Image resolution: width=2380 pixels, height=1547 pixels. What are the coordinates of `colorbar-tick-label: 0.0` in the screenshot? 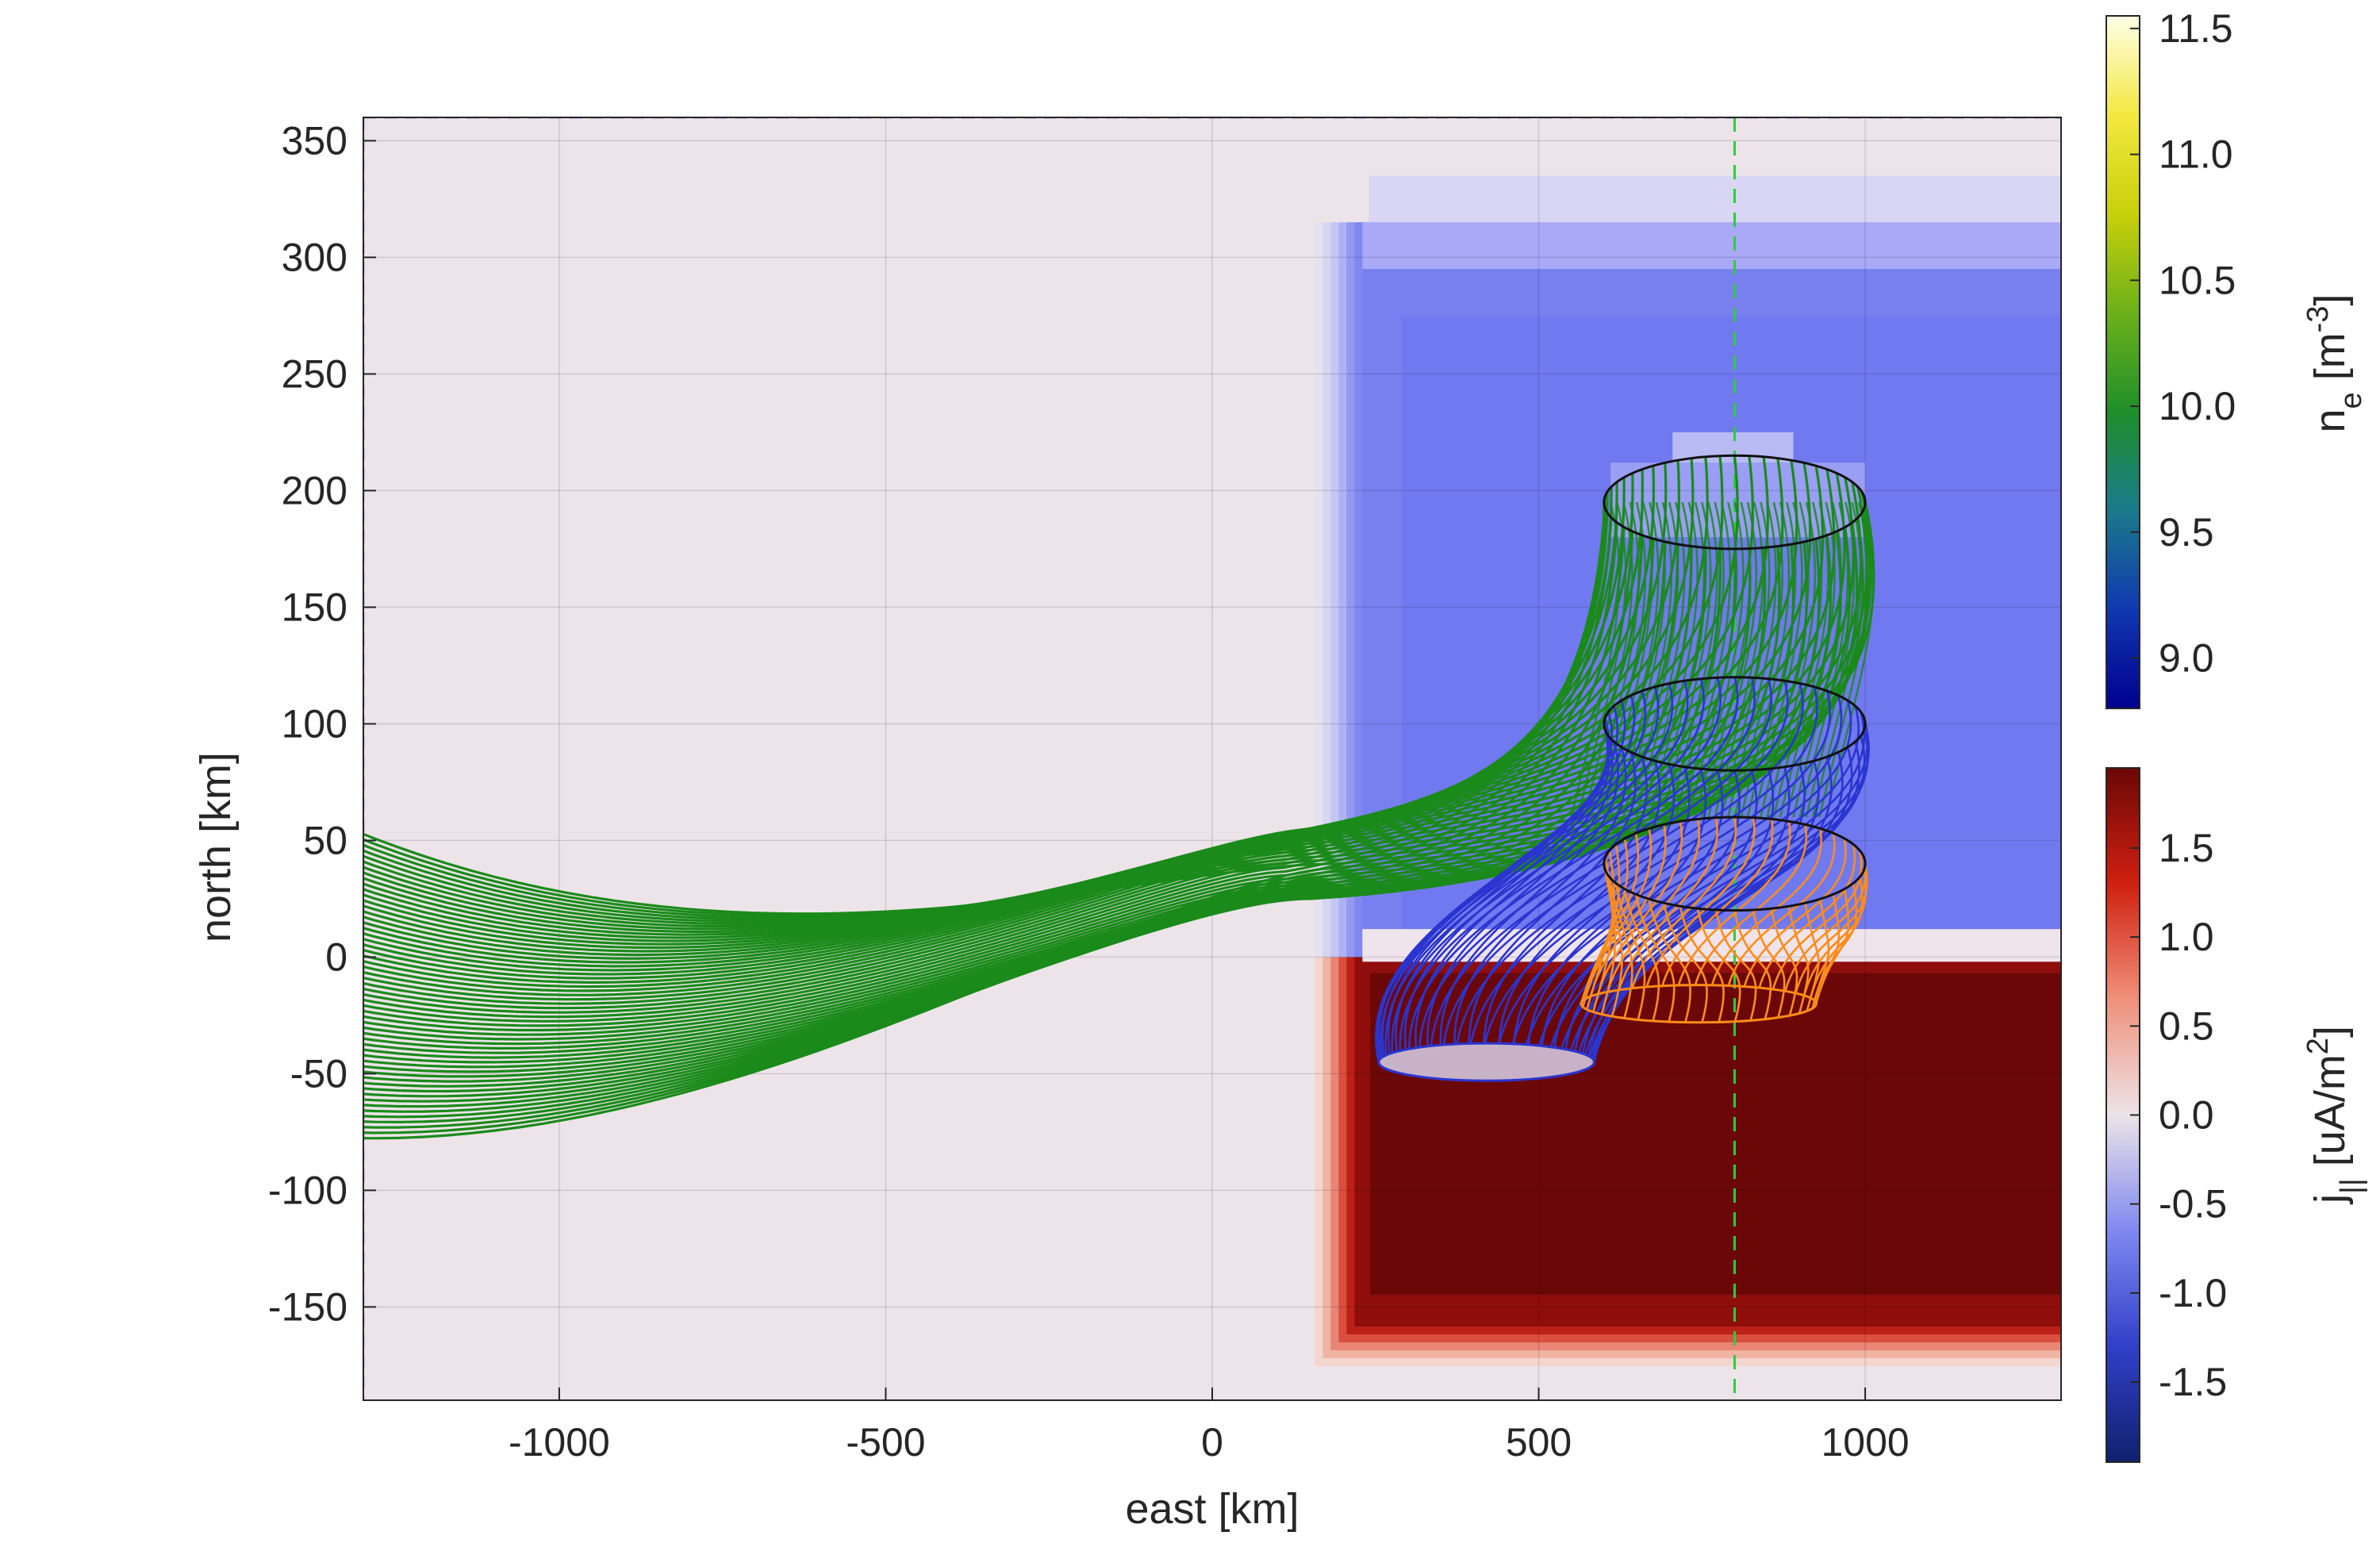 It's located at (2186, 1115).